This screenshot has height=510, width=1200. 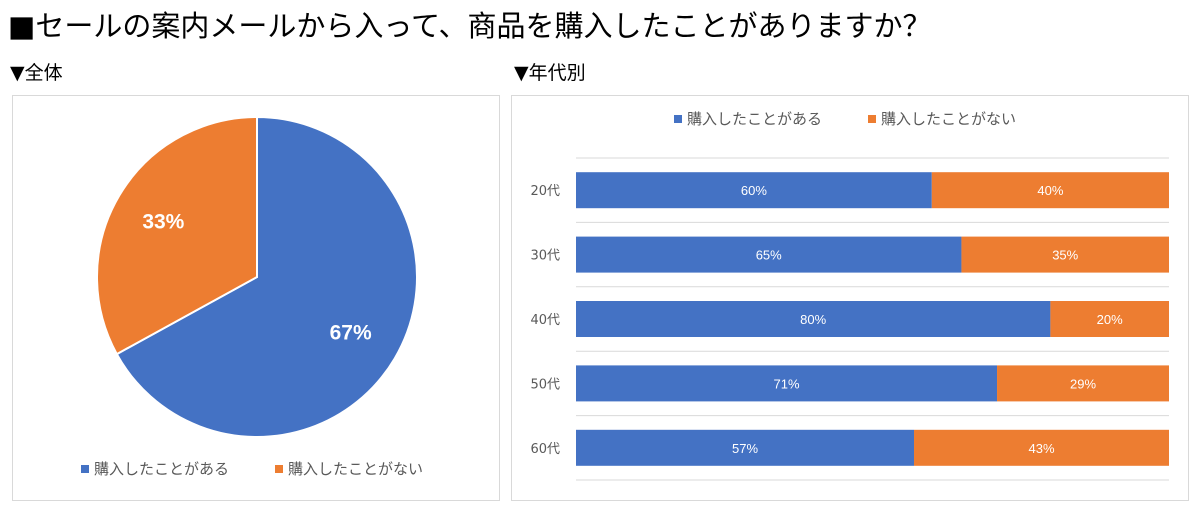 I want to click on pie-slice-no, so click(x=177, y=235).